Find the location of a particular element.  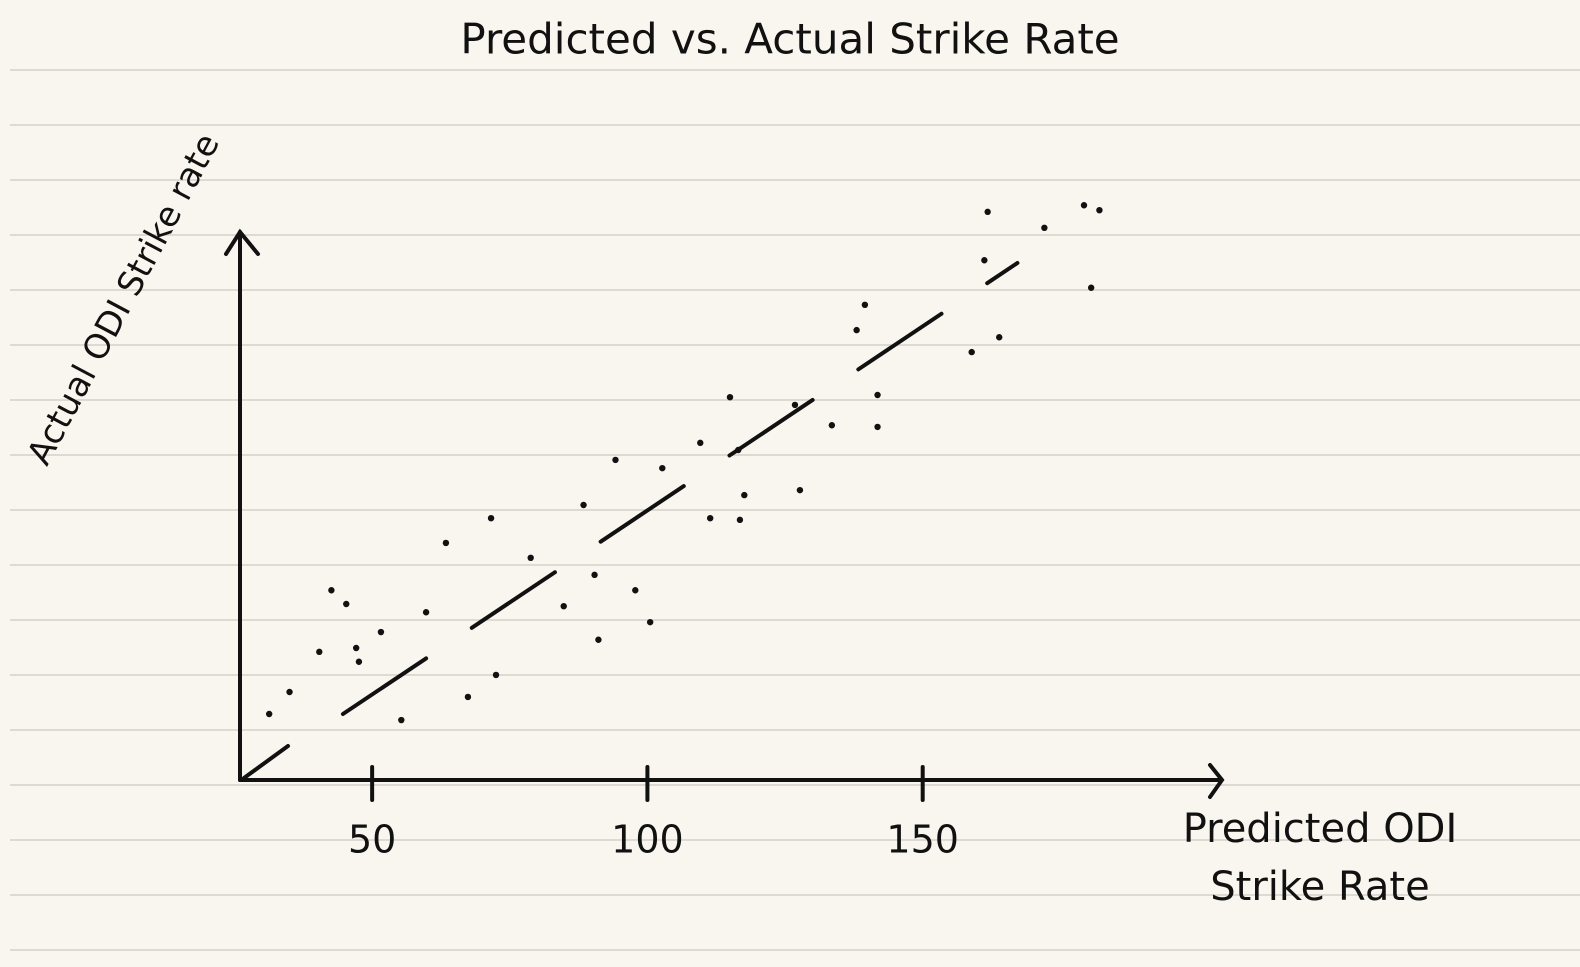

x-tick-label: 50 is located at coordinates (372, 840).